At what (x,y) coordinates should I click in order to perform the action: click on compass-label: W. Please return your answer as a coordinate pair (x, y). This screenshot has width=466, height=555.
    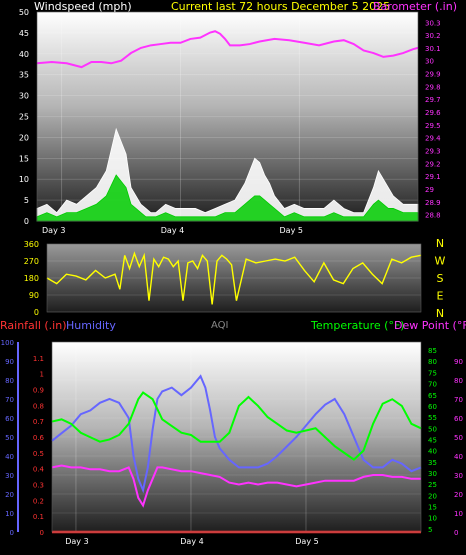
    Looking at the image, I should click on (440, 261).